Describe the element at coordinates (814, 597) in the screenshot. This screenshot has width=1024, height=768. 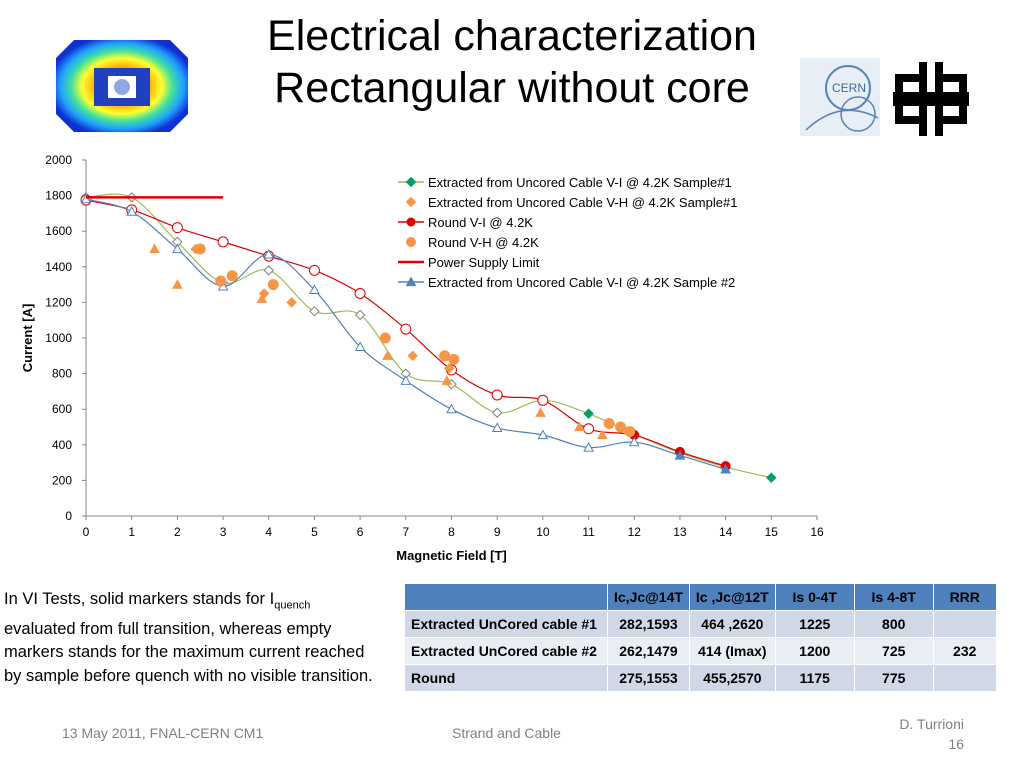
I see `table-header-cell: Is 0-4T` at that location.